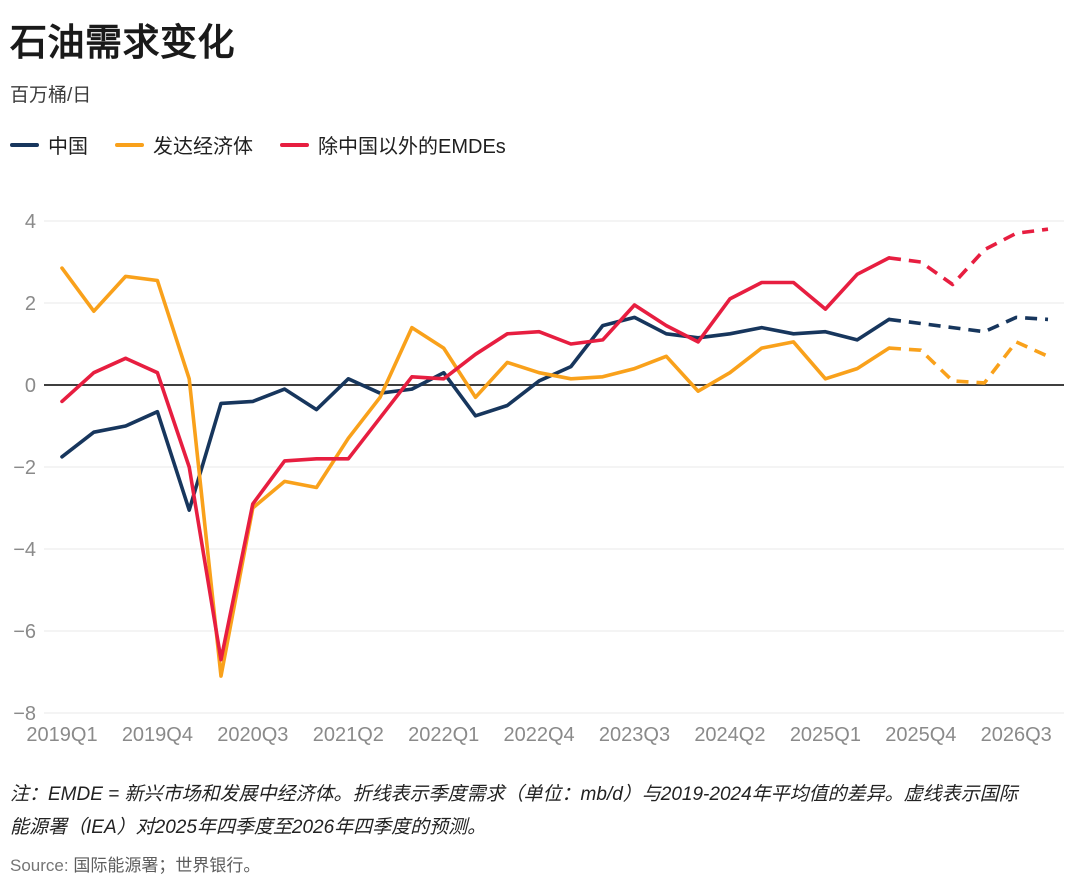 The image size is (1080, 885). I want to click on y-axis-tick-label: −6, so click(24, 632).